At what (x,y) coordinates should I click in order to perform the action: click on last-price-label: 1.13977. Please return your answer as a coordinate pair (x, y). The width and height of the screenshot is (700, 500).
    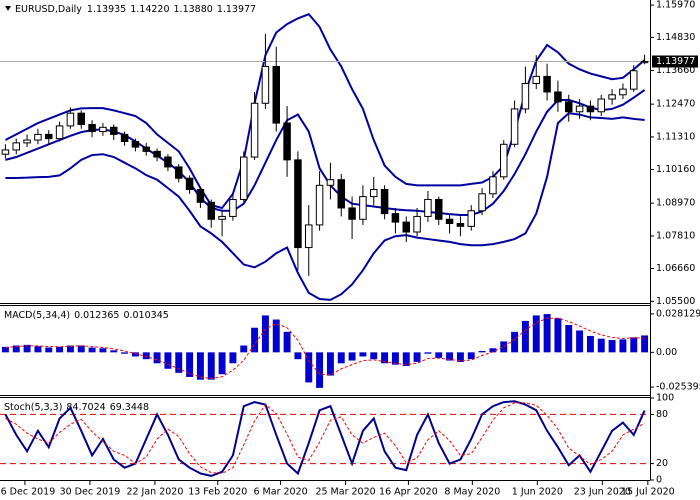
    Looking at the image, I should click on (675, 61).